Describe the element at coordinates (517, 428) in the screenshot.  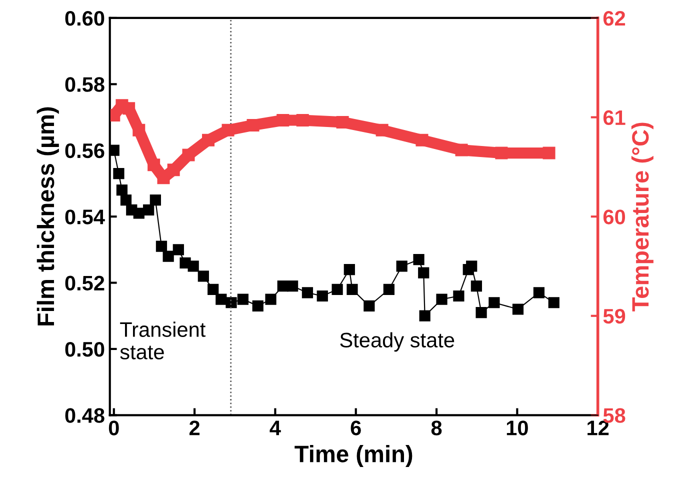
I see `x-tick-label: 10` at that location.